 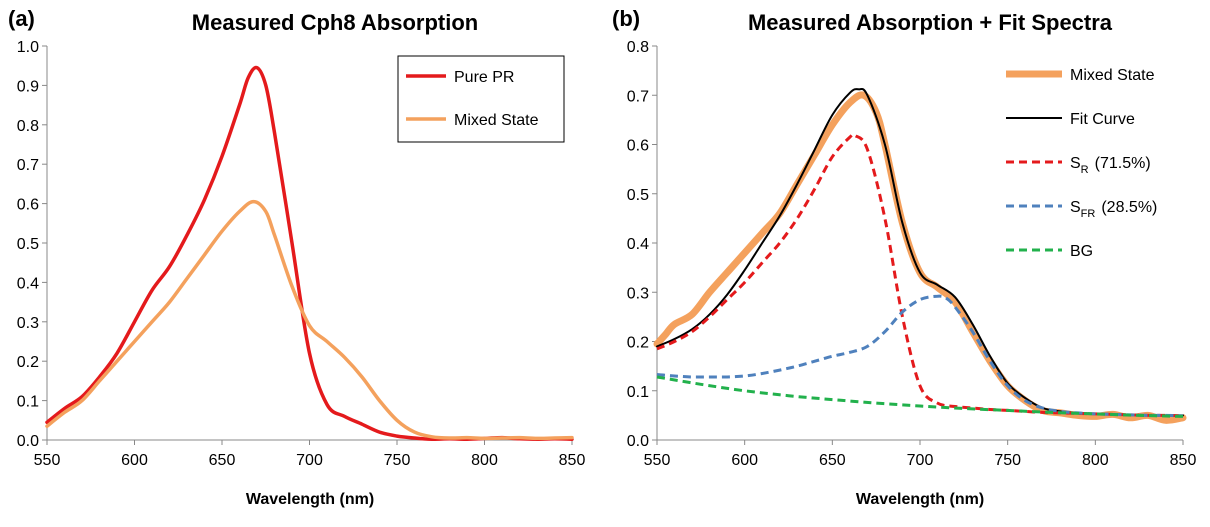 I want to click on y-tick-label: 1.0, so click(x=28, y=47).